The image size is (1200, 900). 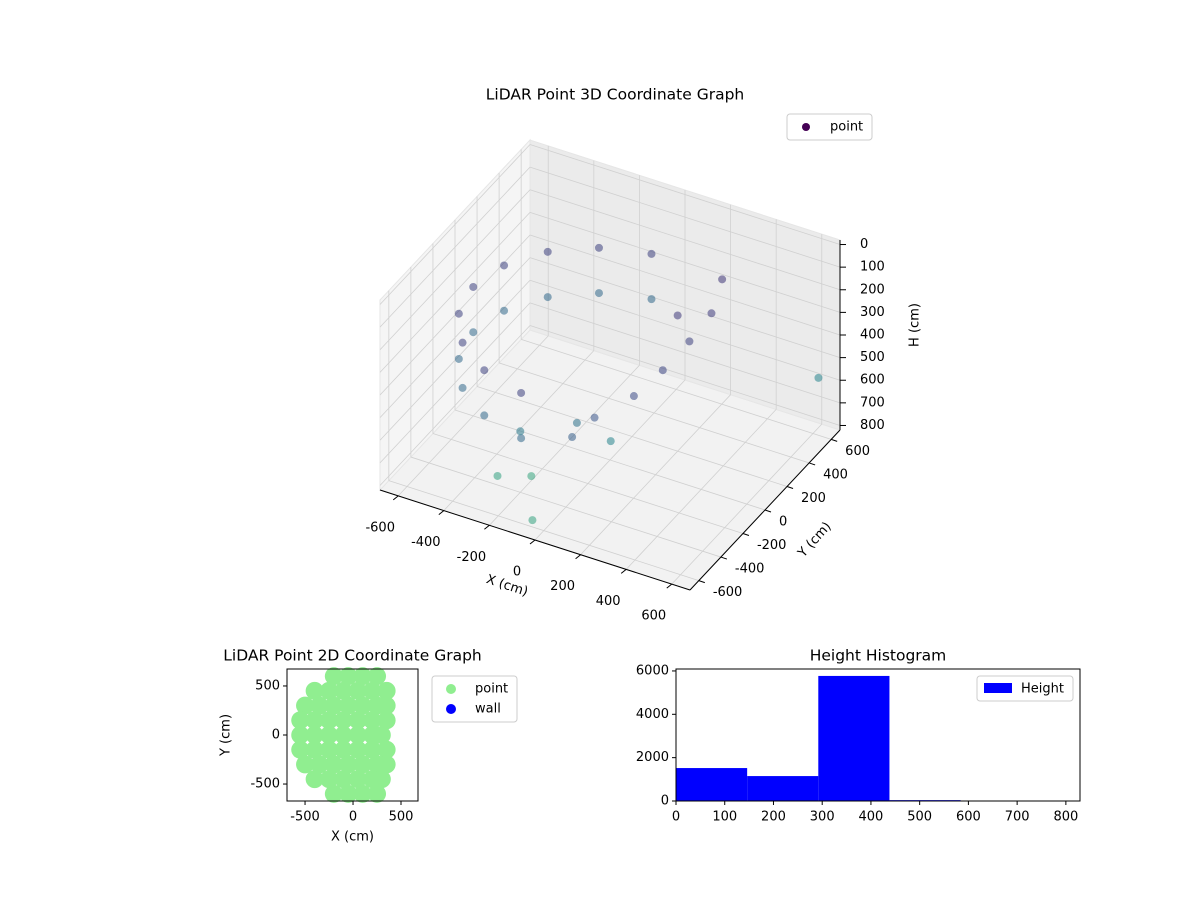 What do you see at coordinates (728, 592) in the screenshot?
I see `y-tick-label: -600` at bounding box center [728, 592].